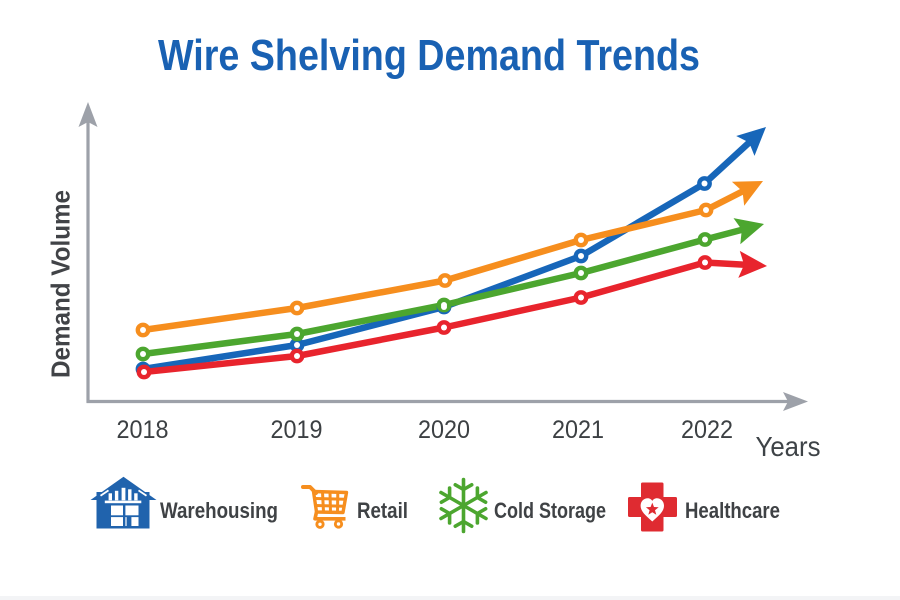  Describe the element at coordinates (578, 430) in the screenshot. I see `svg-text: 2021` at that location.